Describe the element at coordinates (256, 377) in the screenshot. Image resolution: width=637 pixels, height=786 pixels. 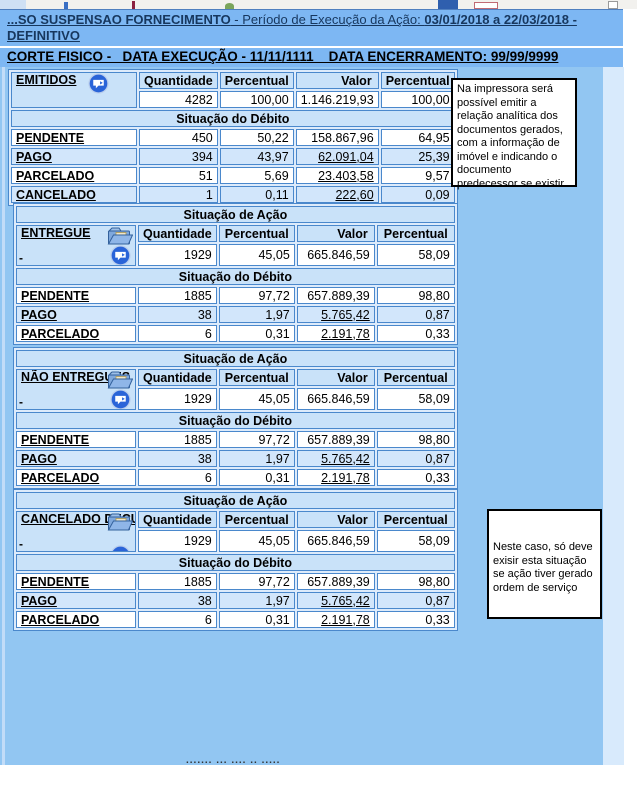
I see `col-header-percentual: Percentual` at that location.